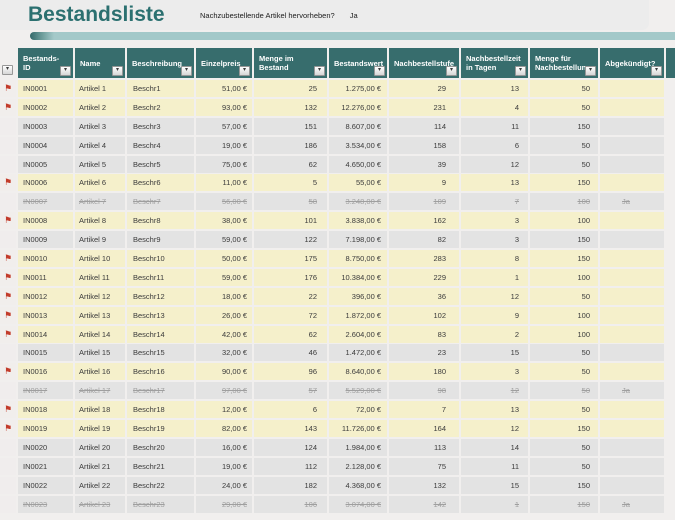  What do you see at coordinates (290, 202) in the screenshot?
I see `cell-menge-im-bestand: 58` at bounding box center [290, 202].